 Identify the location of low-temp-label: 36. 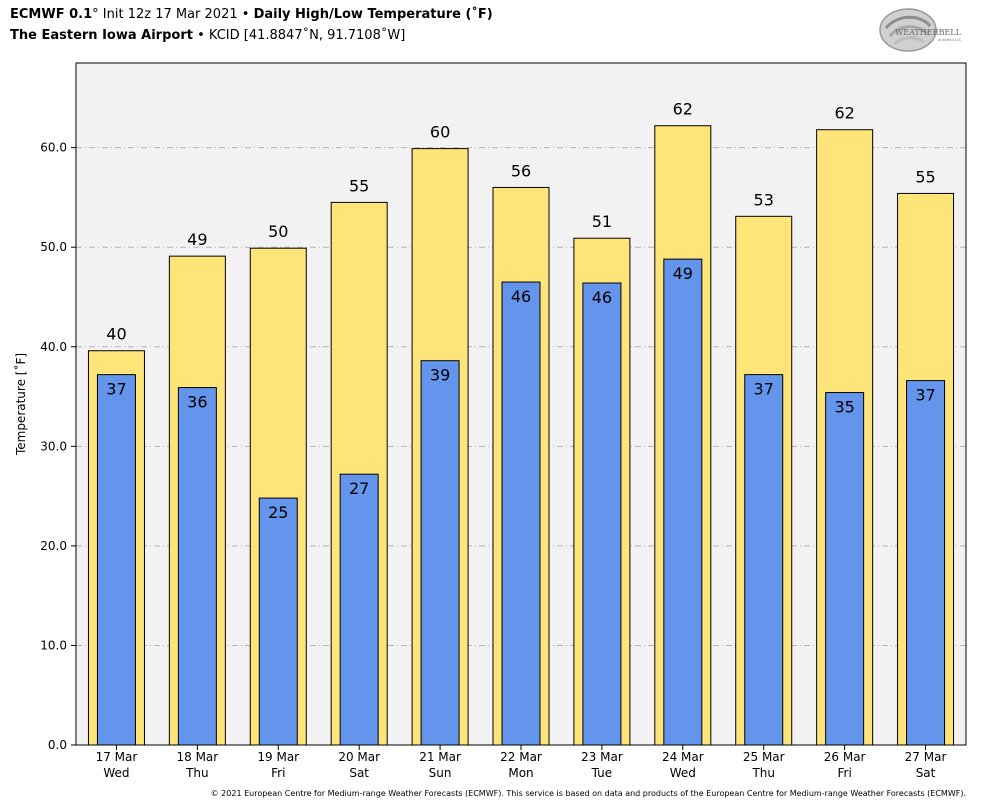
(197, 402).